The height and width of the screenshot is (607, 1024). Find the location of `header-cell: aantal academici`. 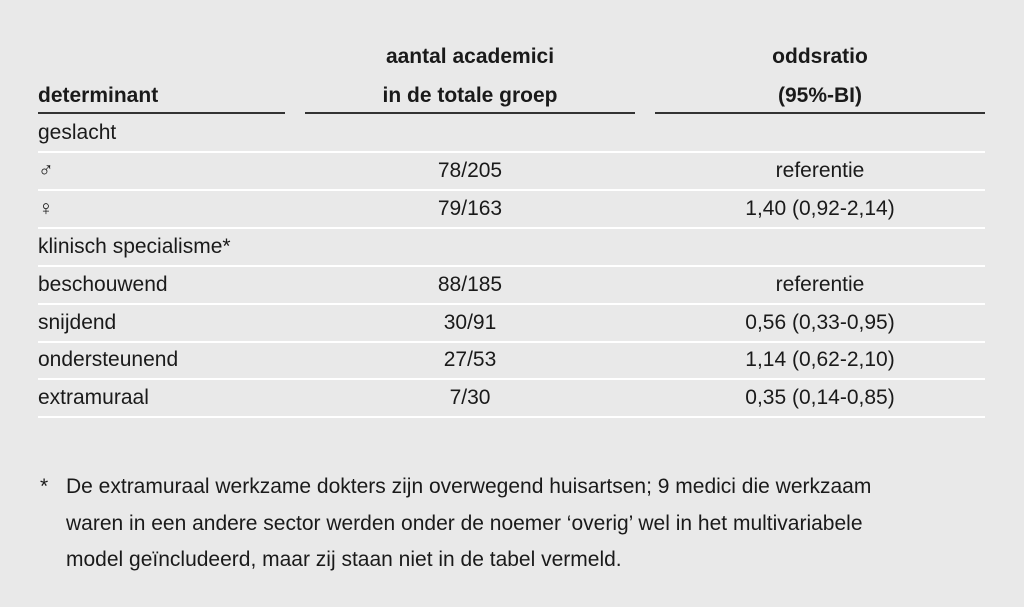

header-cell: aantal academici is located at coordinates (470, 56).